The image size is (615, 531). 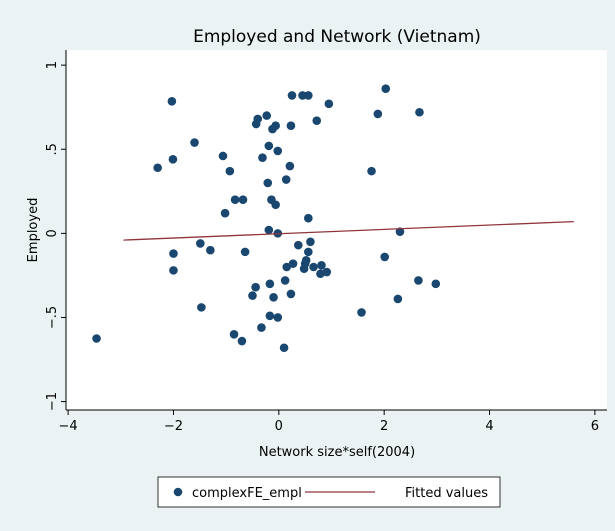 What do you see at coordinates (52, 317) in the screenshot?
I see `y-tick-label: −.5` at bounding box center [52, 317].